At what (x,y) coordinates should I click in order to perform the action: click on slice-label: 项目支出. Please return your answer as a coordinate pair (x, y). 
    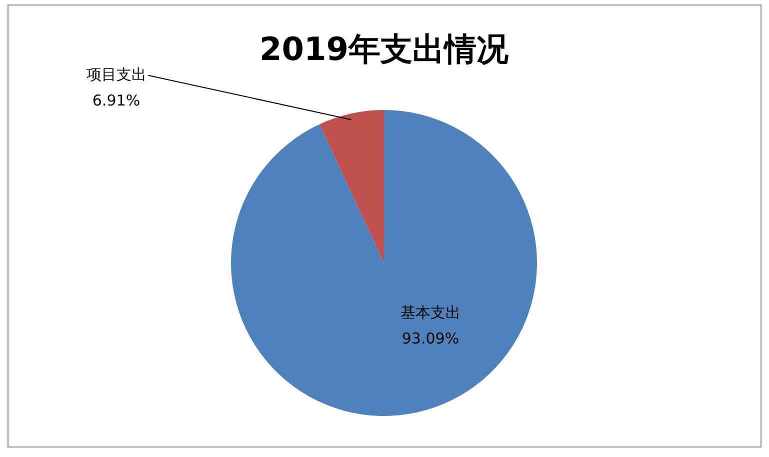
    Looking at the image, I should click on (116, 74).